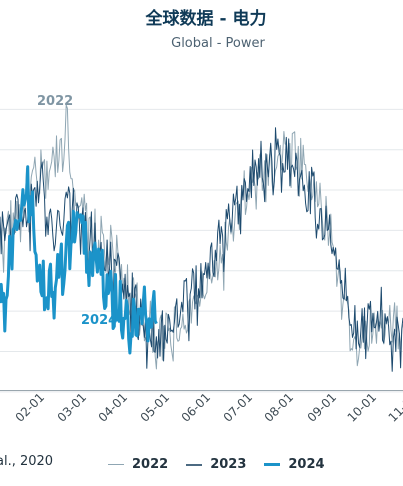 The width and height of the screenshot is (403, 486). I want to click on x-tick-label: 10-01, so click(362, 407).